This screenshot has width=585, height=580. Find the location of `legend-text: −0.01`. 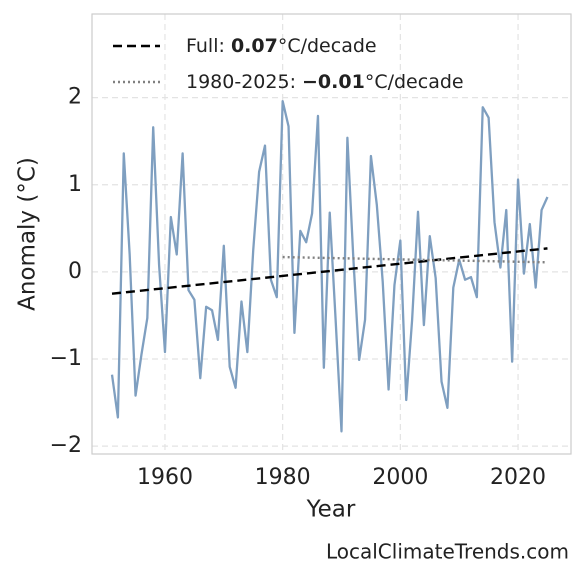

legend-text: −0.01 is located at coordinates (333, 82).